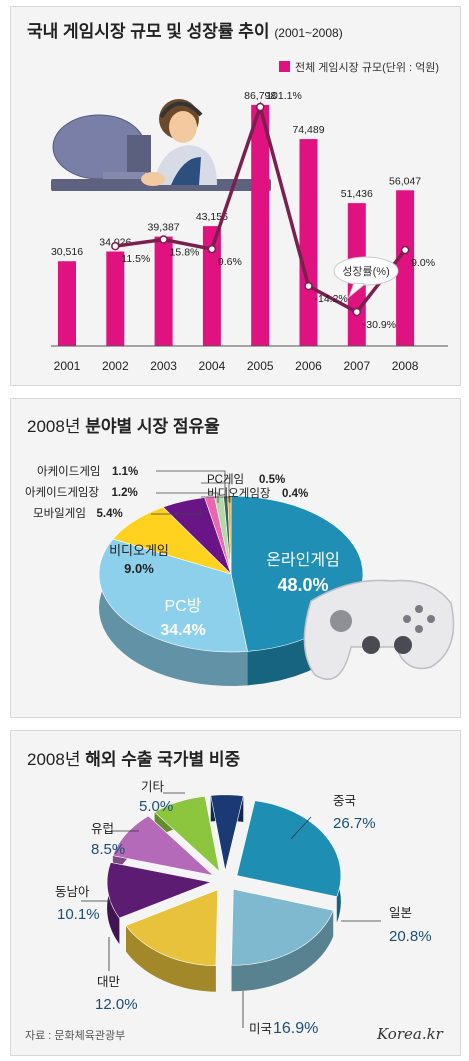  Describe the element at coordinates (135, 259) in the screenshot. I see `growth-label-2002: 11.5%` at that location.